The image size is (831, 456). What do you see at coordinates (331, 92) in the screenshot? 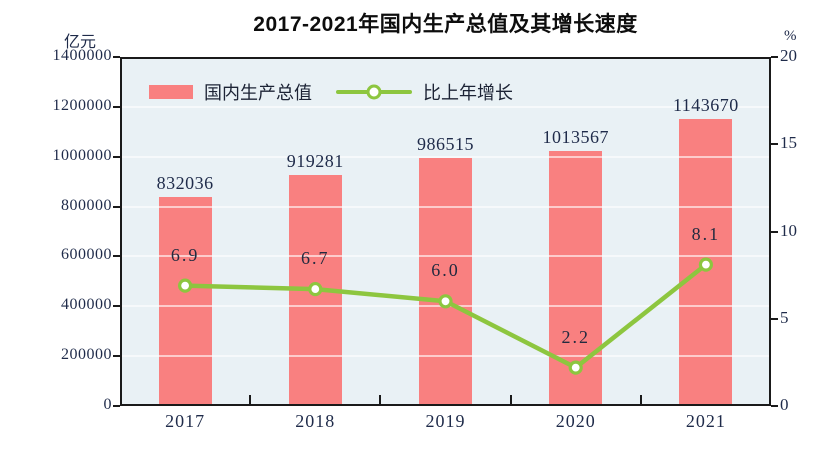
I see `legend: 国内生产总值 比上年增长` at bounding box center [331, 92].